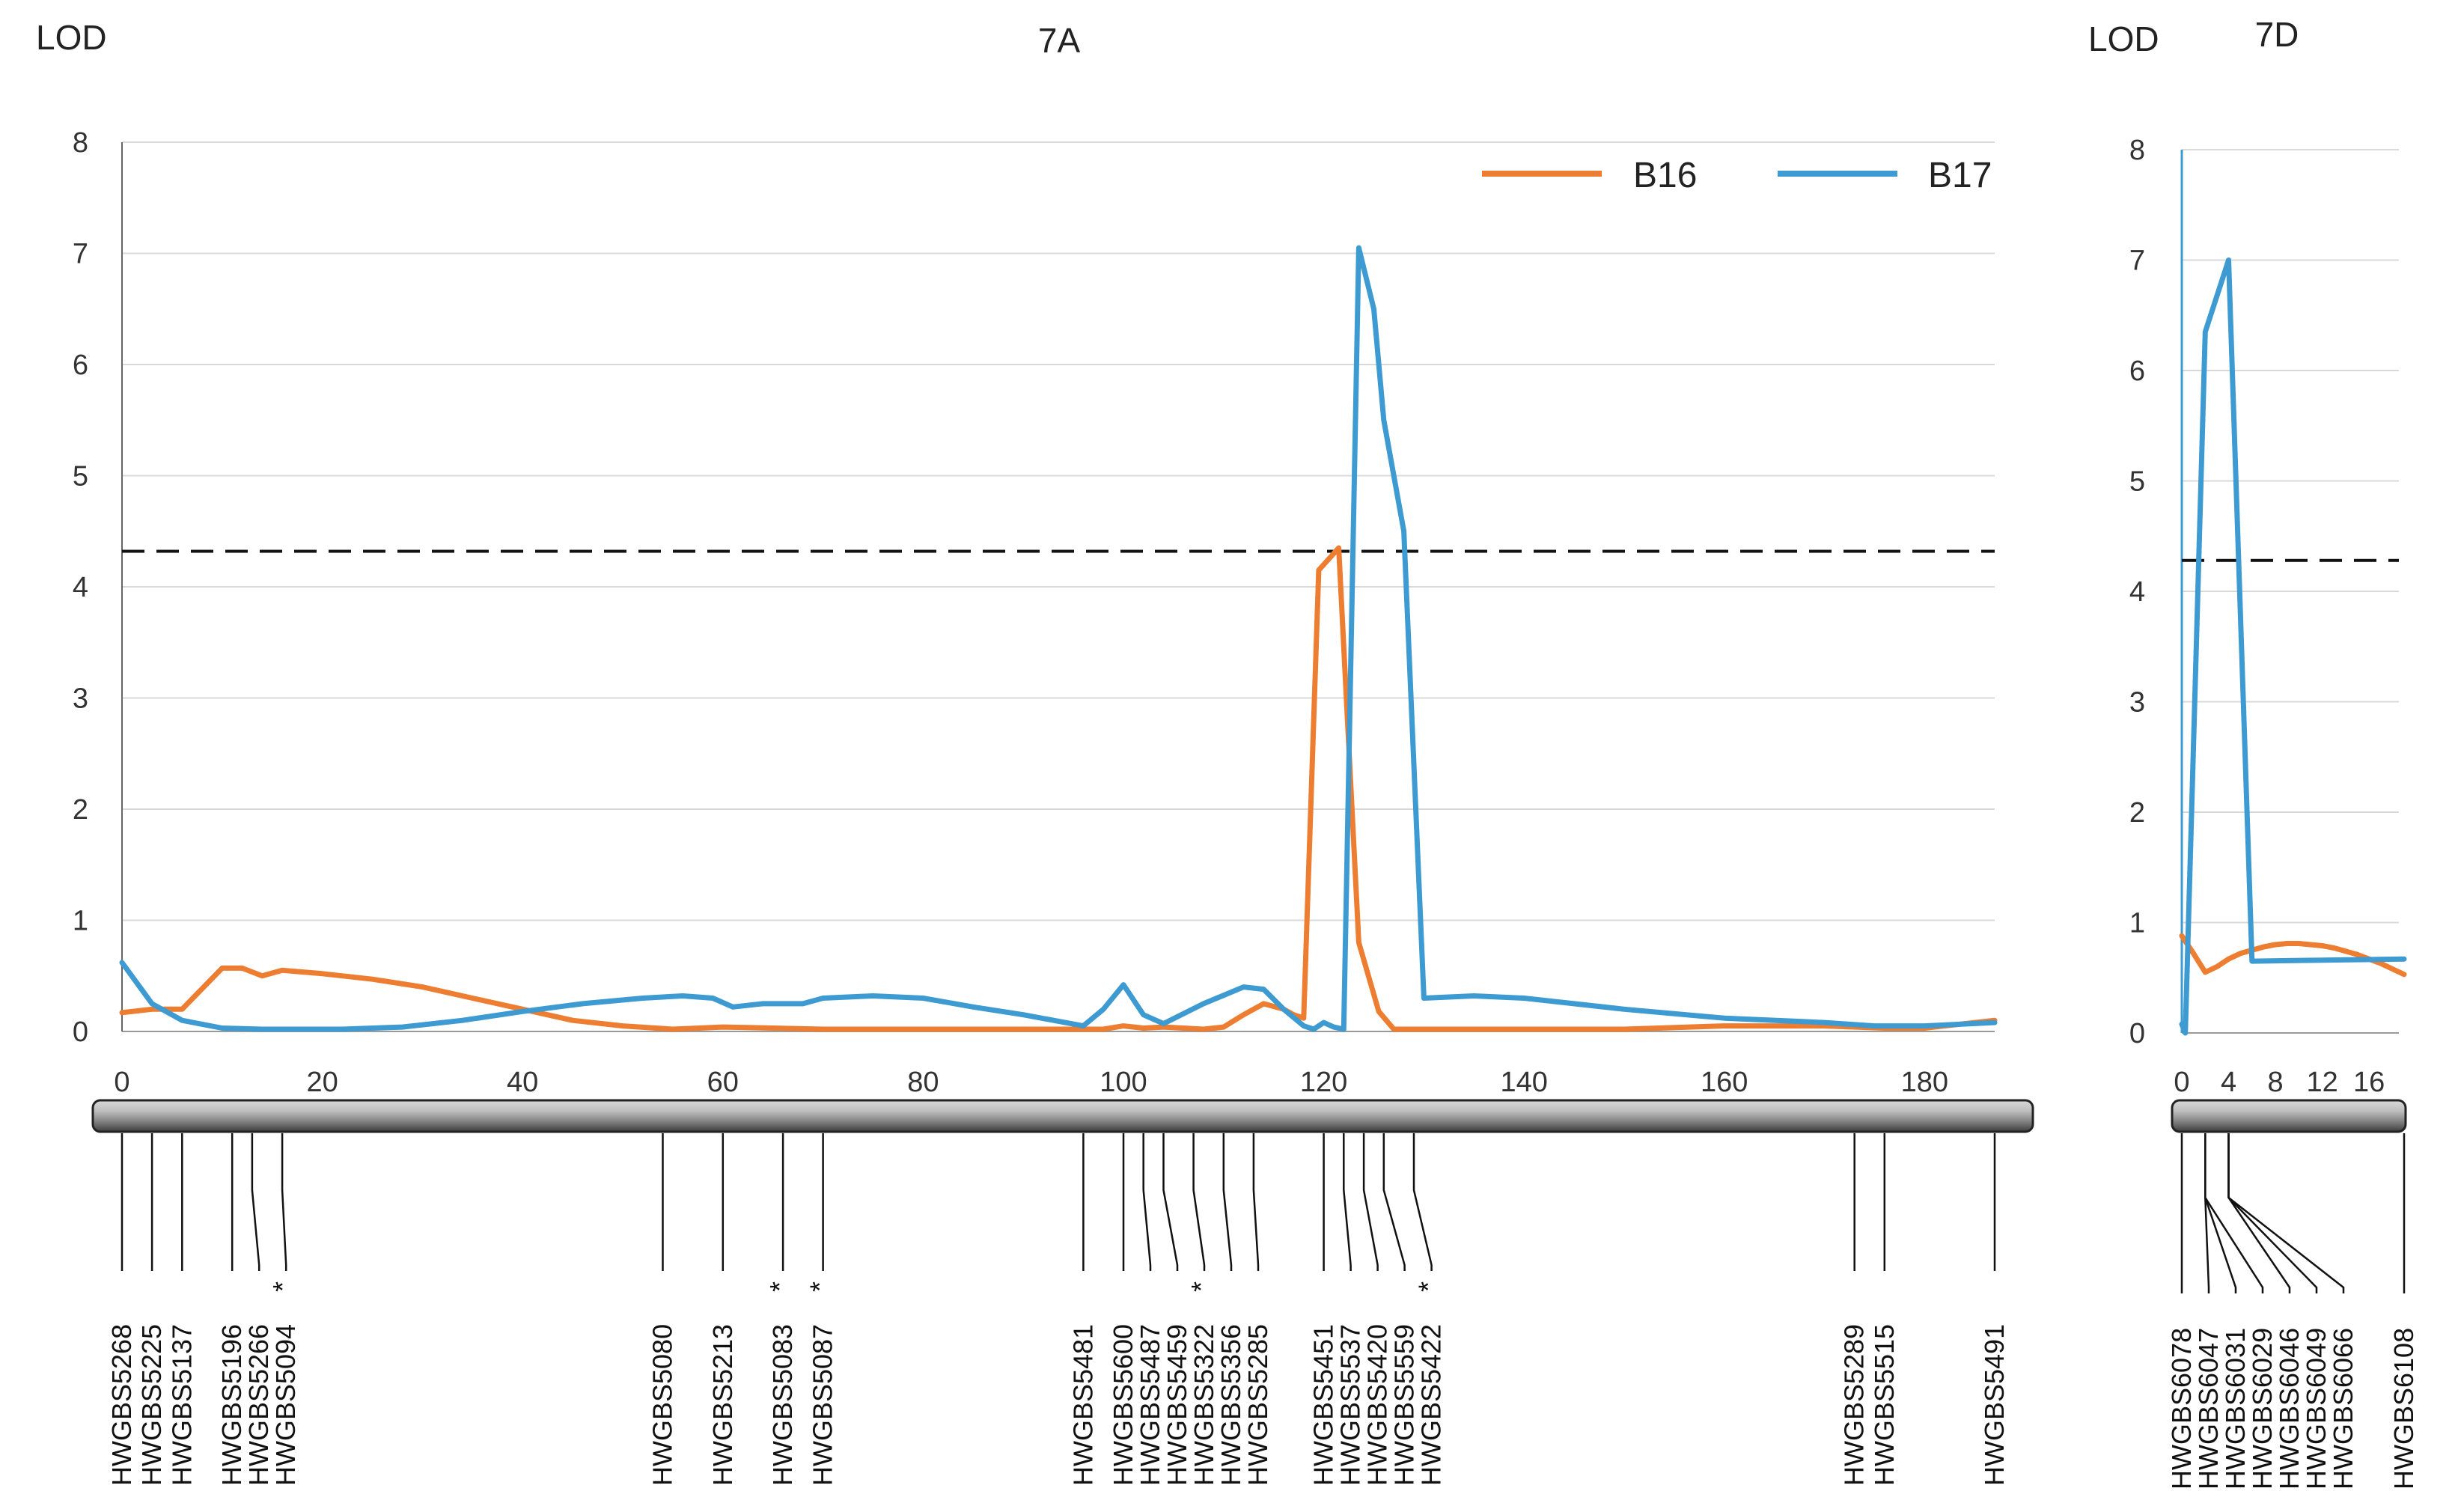  What do you see at coordinates (823, 1405) in the screenshot?
I see `marker-label: HWGBS5087` at bounding box center [823, 1405].